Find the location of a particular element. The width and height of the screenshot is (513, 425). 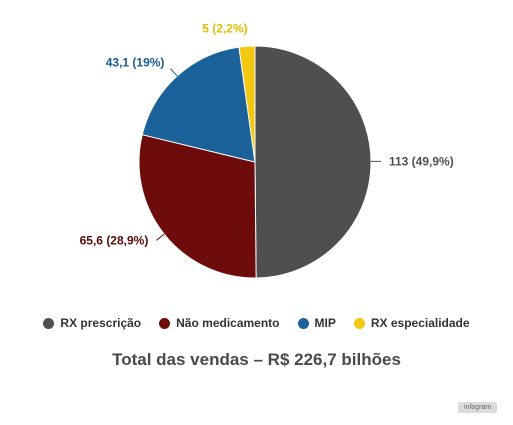

legend-item-rx-prescricao: RX prescrição is located at coordinates (92, 323).